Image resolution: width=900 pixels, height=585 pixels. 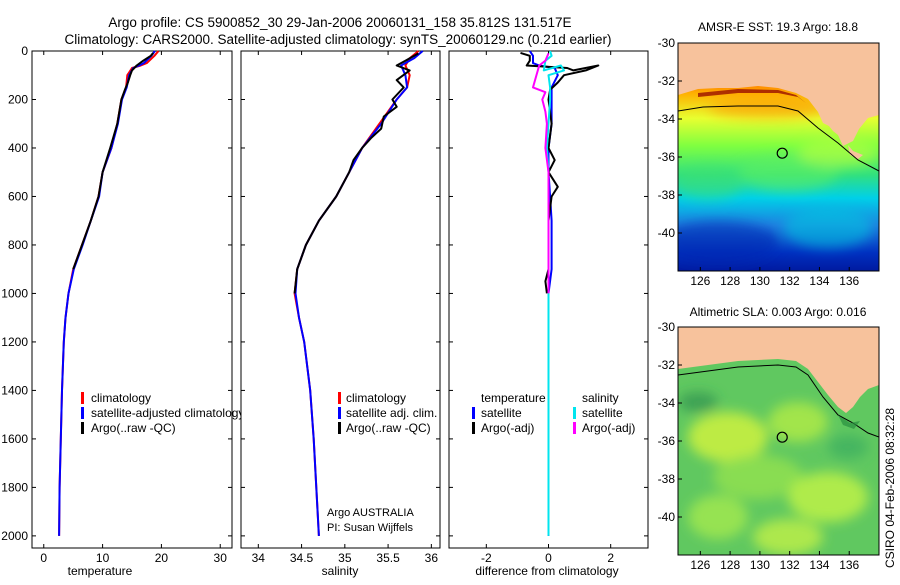 What do you see at coordinates (574, 428) in the screenshot?
I see `legend-swatch-sal-argo` at bounding box center [574, 428].